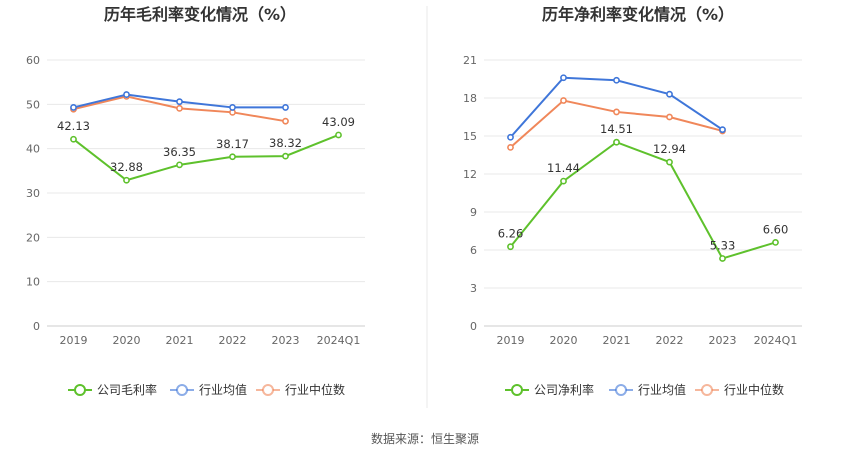 The width and height of the screenshot is (850, 458). Describe the element at coordinates (723, 245) in the screenshot. I see `data-label: 5.33` at that location.